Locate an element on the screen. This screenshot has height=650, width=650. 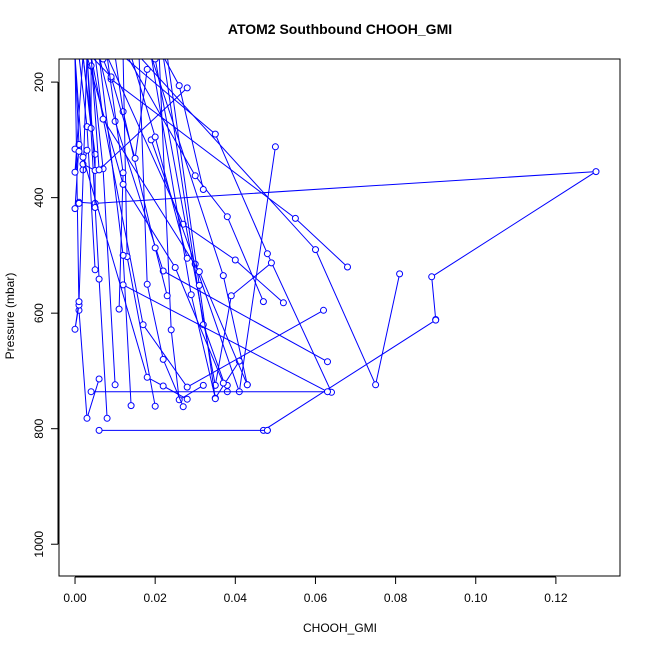
x-tick-label: 0.06 is located at coordinates (316, 598).